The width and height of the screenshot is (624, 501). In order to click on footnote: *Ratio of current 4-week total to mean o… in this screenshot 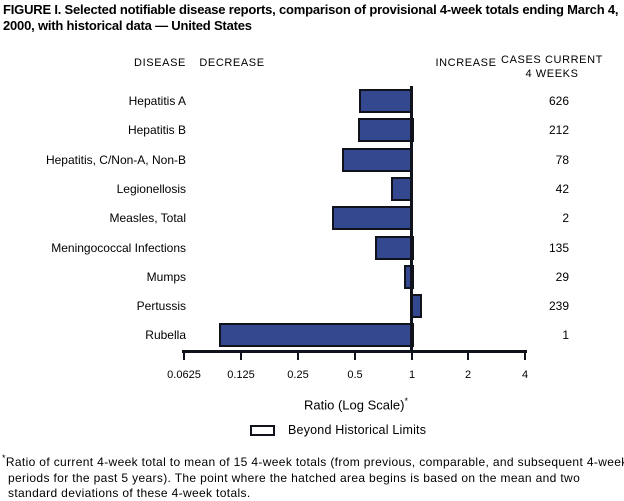, I will do `click(313, 476)`.